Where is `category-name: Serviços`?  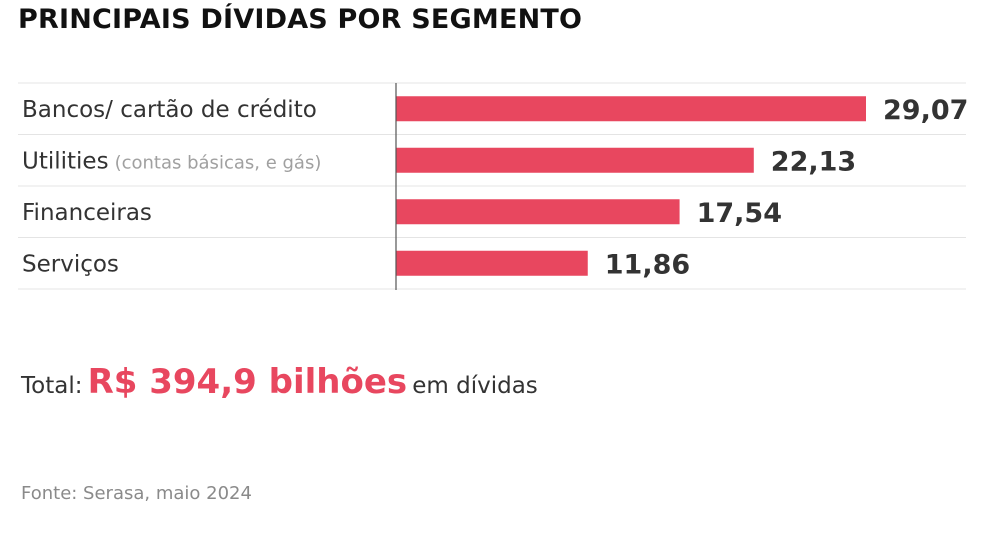
category-name: Serviços is located at coordinates (70, 264).